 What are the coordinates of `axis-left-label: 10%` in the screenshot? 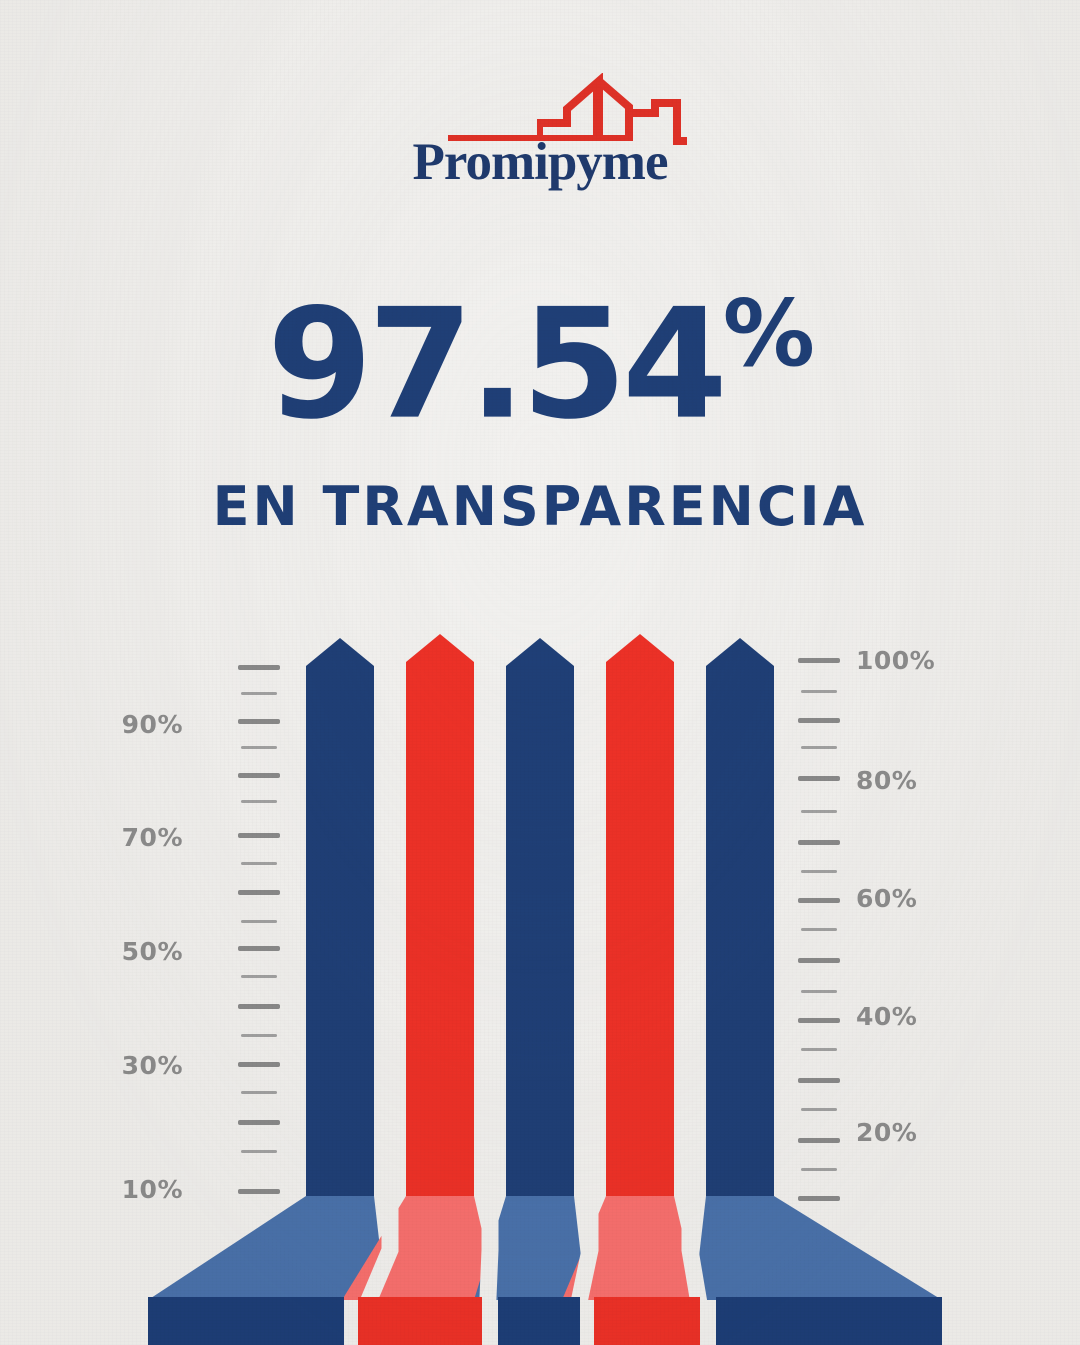 It's located at (152, 1189).